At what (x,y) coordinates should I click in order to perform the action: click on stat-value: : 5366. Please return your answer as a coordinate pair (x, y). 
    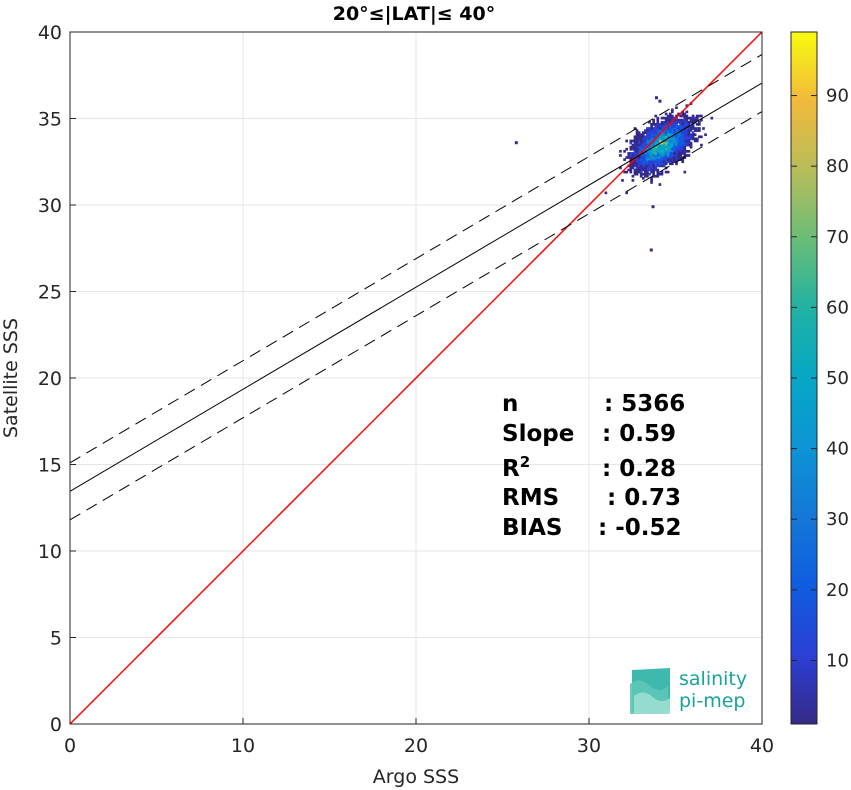
    Looking at the image, I should click on (644, 404).